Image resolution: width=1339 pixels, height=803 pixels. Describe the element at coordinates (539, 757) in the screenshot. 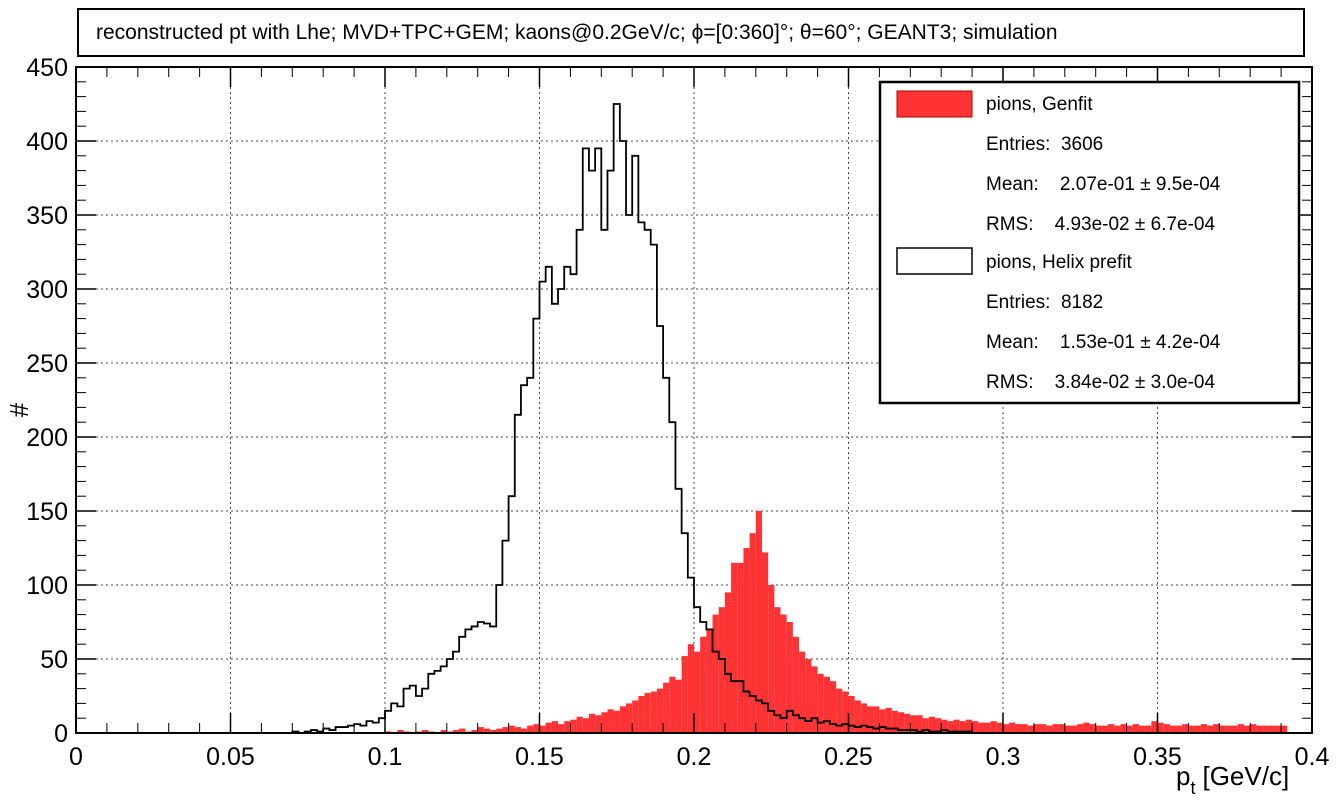

I see `x-tick-label-3: 0.15` at that location.